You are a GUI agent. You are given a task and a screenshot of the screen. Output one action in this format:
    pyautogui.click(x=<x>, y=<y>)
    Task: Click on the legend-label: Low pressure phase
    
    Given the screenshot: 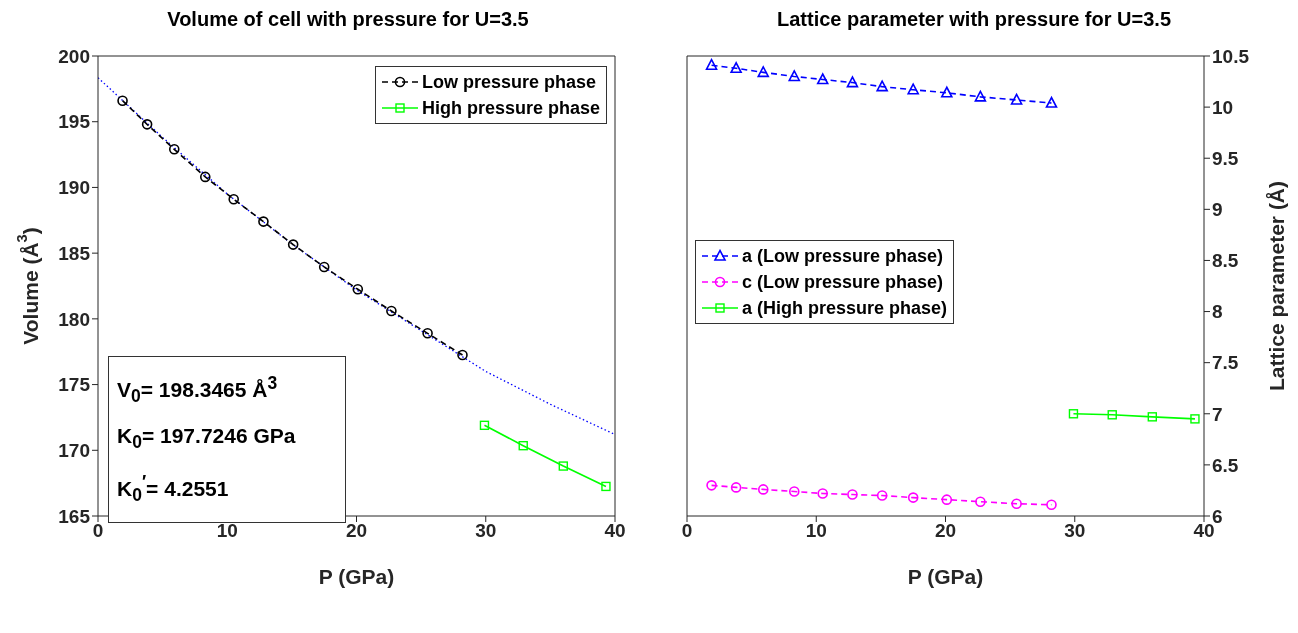 What is the action you would take?
    pyautogui.click(x=508, y=82)
    